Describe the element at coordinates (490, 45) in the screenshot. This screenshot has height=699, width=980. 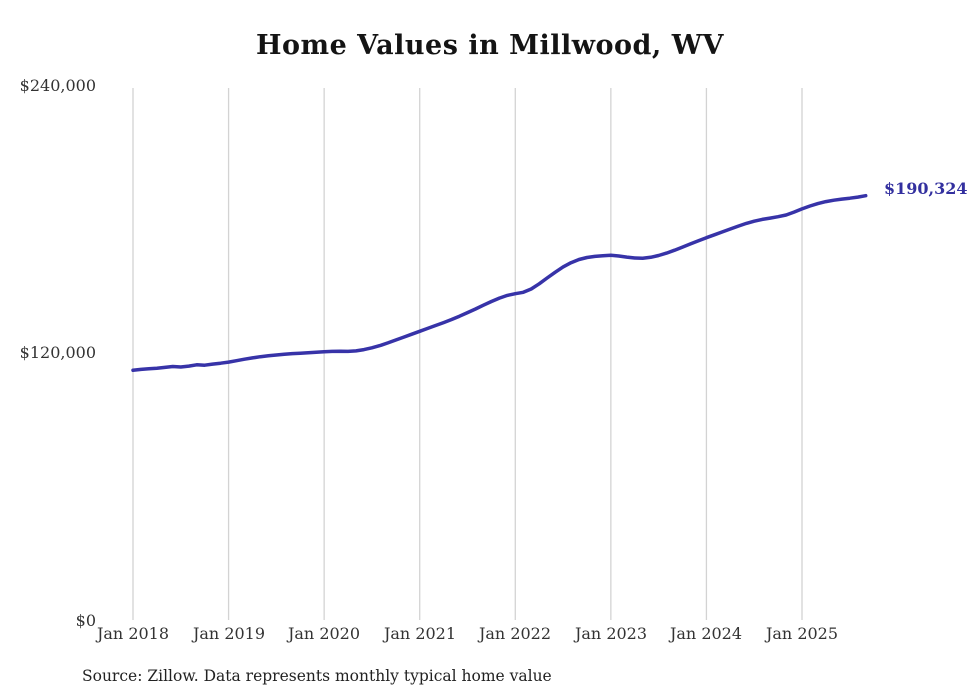
I see `chart-title: Home Values in Millwood, WV` at that location.